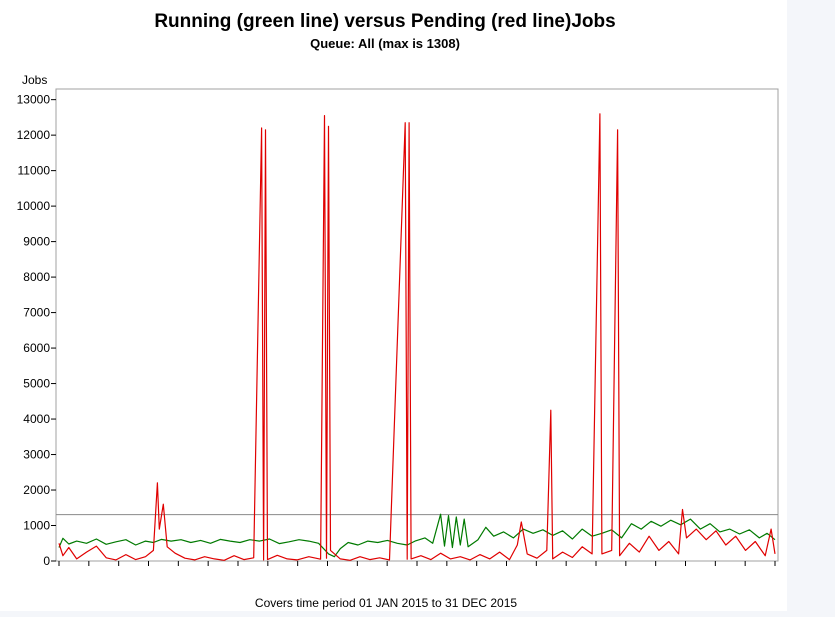  Describe the element at coordinates (34, 206) in the screenshot. I see `y-tick-label: 10000` at that location.